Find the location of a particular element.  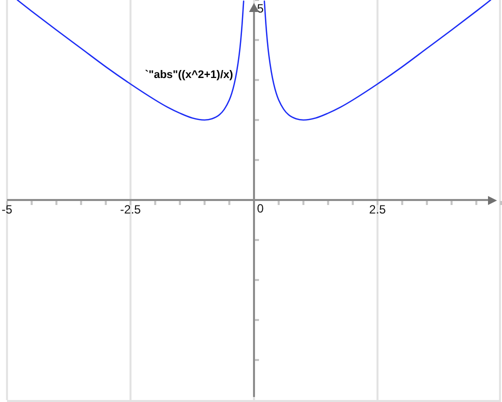

x-tick-label: 2.5 is located at coordinates (377, 209).